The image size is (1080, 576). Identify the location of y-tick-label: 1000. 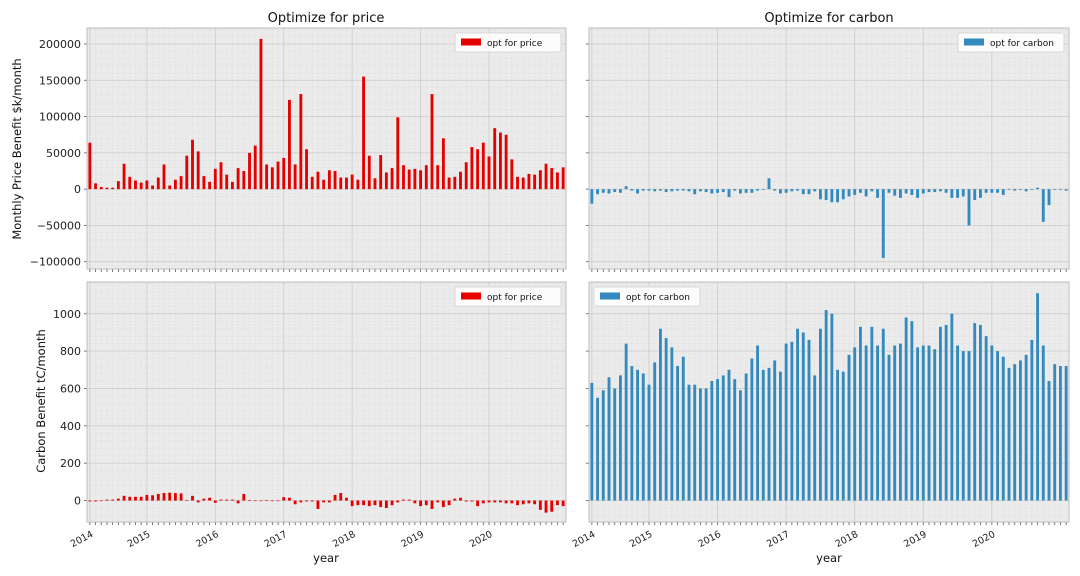
(67, 314).